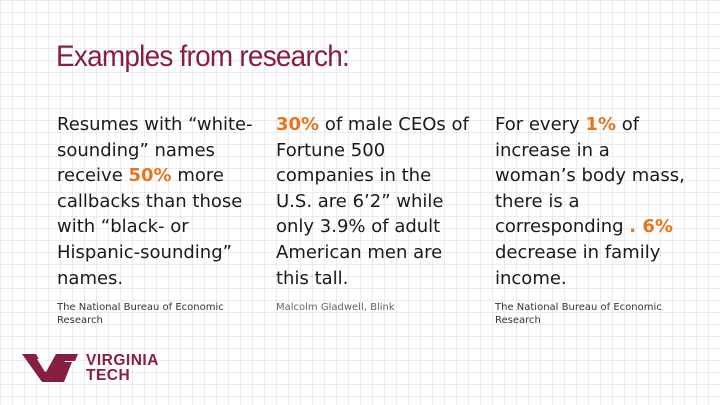 This screenshot has width=720, height=405. What do you see at coordinates (108, 375) in the screenshot?
I see `logo-line-tech: TECH` at bounding box center [108, 375].